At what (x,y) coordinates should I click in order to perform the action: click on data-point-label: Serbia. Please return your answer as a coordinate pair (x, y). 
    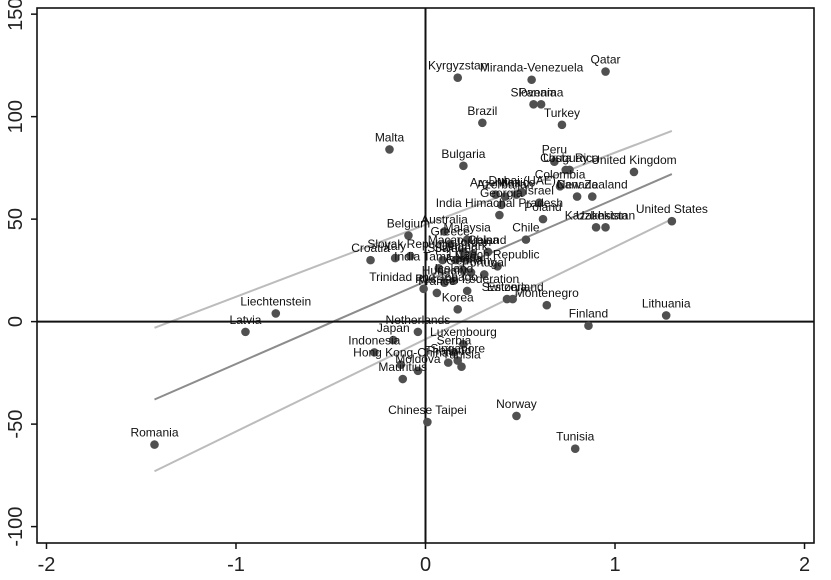
    Looking at the image, I should click on (454, 340).